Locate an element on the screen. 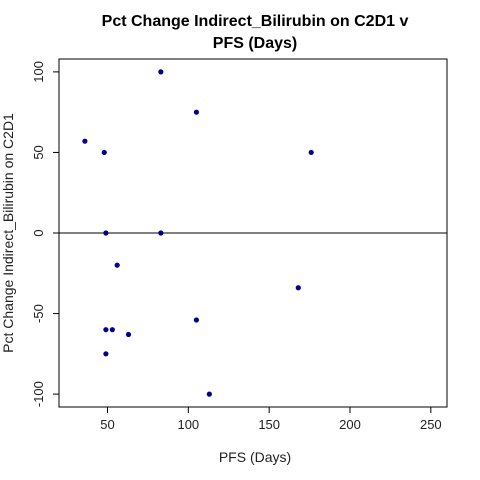 This screenshot has width=480, height=480. y-tick-label: 100 is located at coordinates (38, 72).